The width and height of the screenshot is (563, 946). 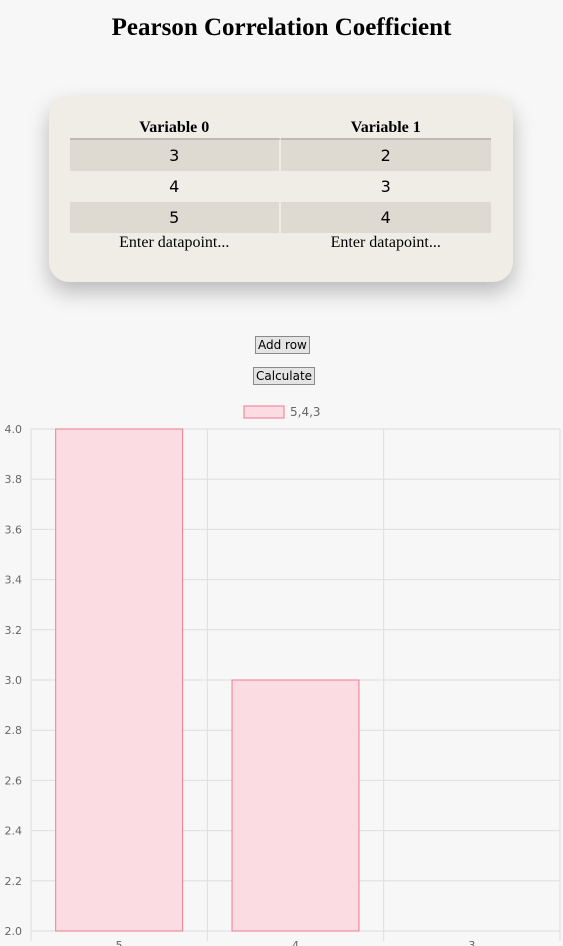 I want to click on column-header-variable-0: Variable 0, so click(x=175, y=128).